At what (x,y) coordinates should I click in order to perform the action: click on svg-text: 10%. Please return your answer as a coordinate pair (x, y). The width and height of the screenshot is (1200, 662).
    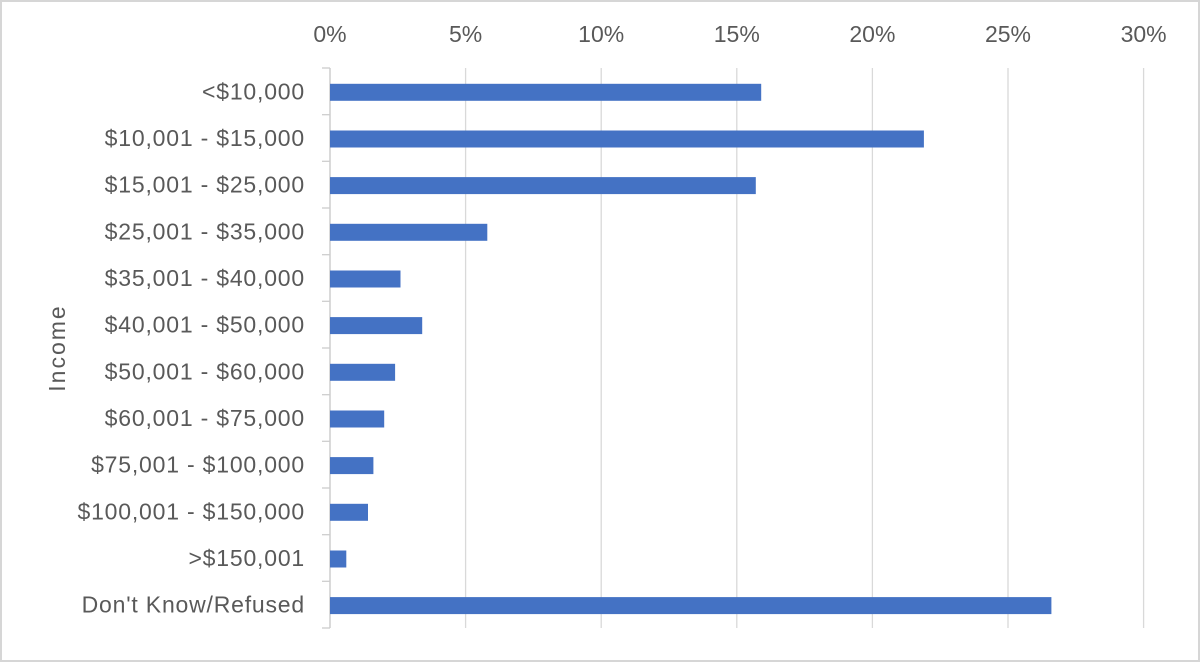
    Looking at the image, I should click on (601, 34).